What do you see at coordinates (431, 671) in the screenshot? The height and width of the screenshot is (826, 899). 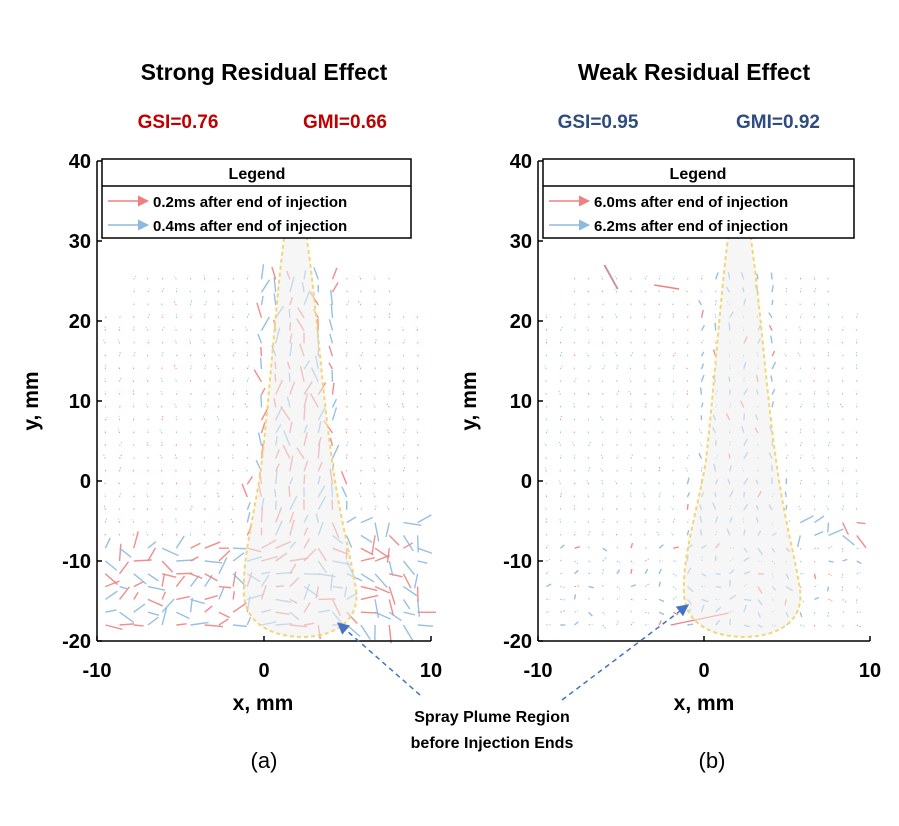 I see `x-tick-label: 10` at bounding box center [431, 671].